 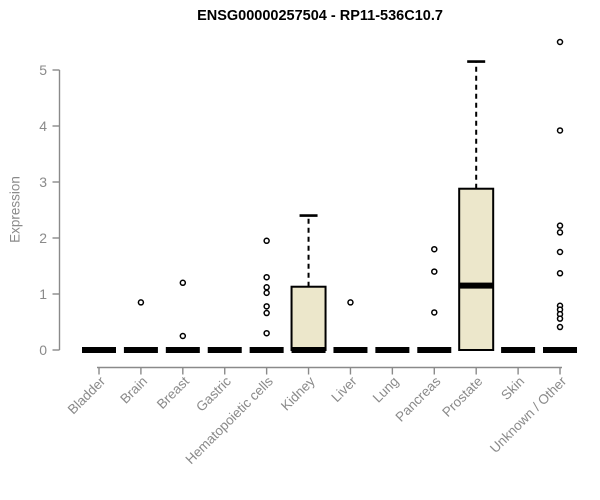 What do you see at coordinates (344, 389) in the screenshot?
I see `x-tick-label: Liver` at bounding box center [344, 389].